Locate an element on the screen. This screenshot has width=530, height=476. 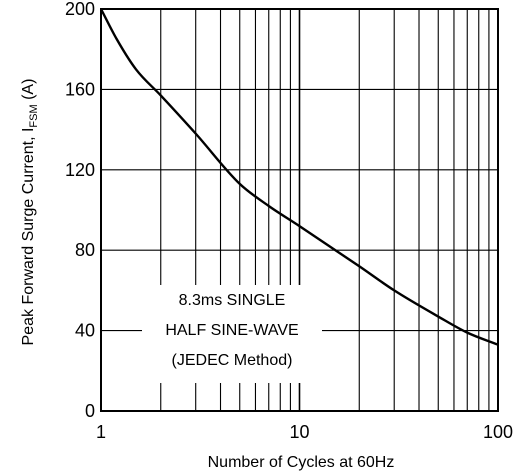
y-tick-label: 160 is located at coordinates (80, 89).